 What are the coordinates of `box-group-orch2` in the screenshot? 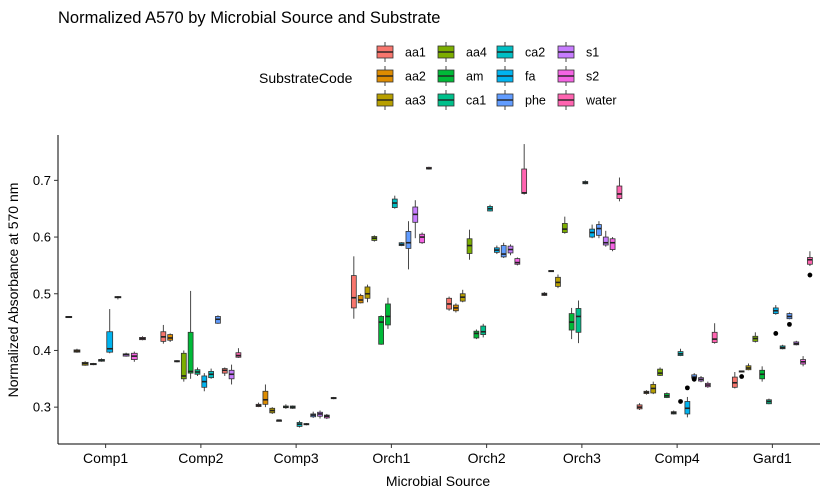 It's located at (487, 242).